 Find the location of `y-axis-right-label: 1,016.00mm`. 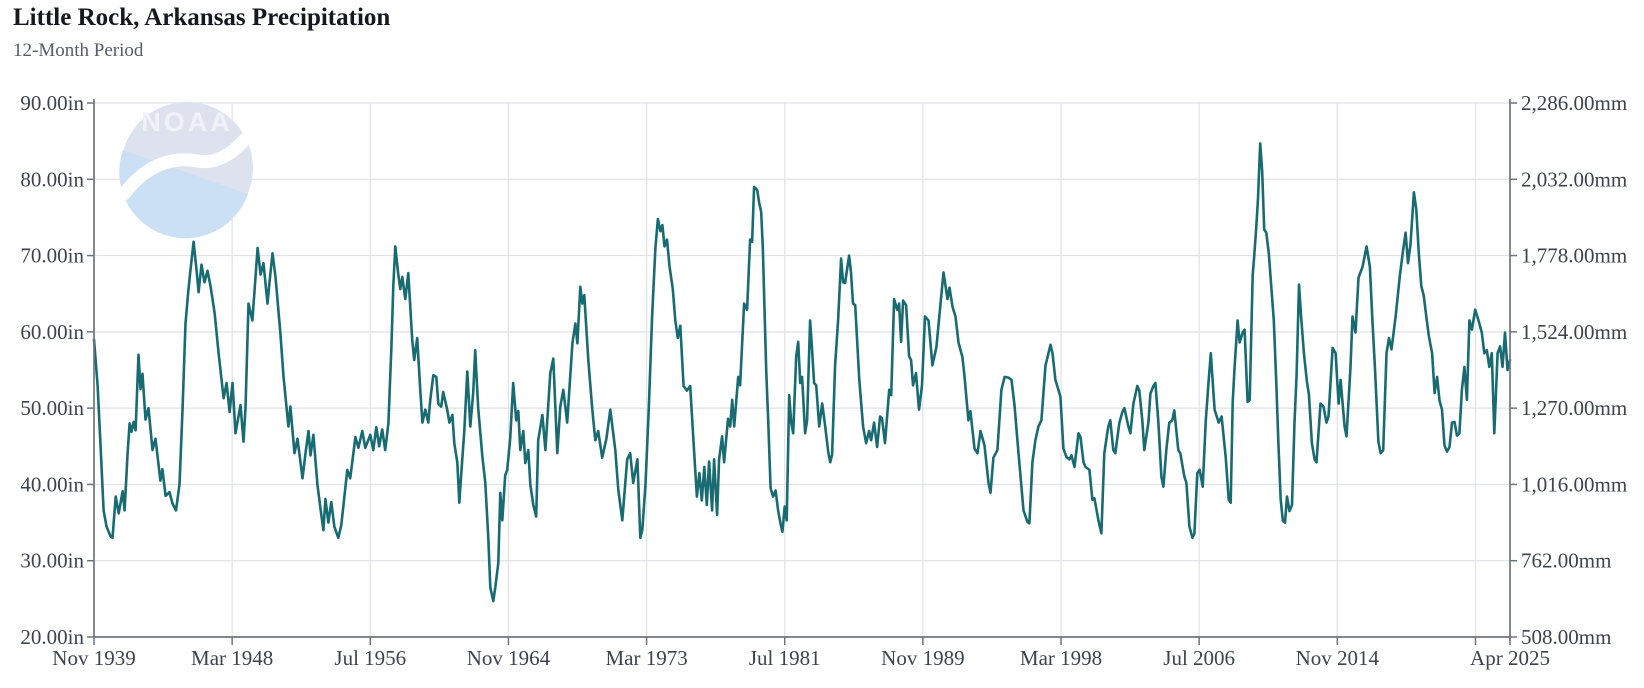

y-axis-right-label: 1,016.00mm is located at coordinates (1574, 484).